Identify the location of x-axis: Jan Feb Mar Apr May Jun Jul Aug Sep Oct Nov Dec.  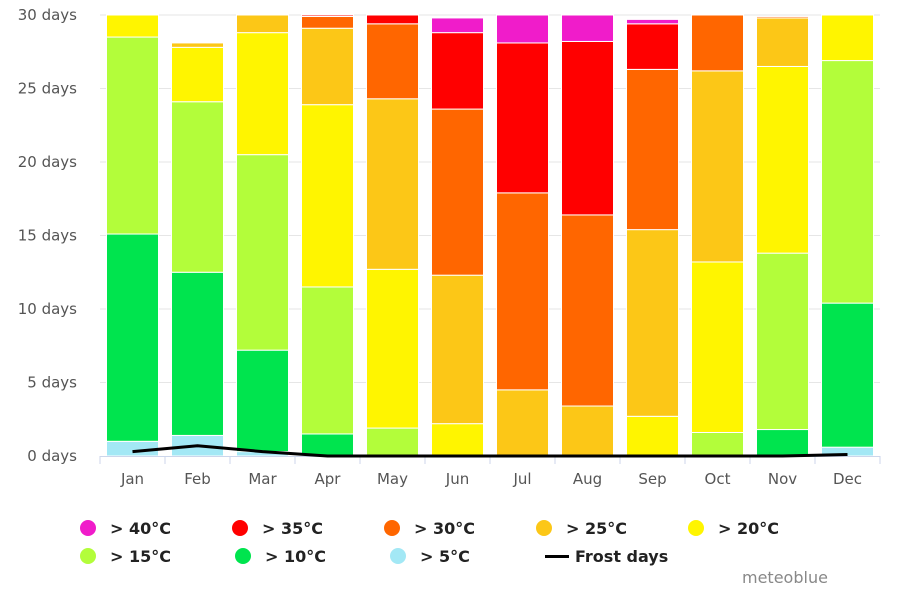
(490, 472).